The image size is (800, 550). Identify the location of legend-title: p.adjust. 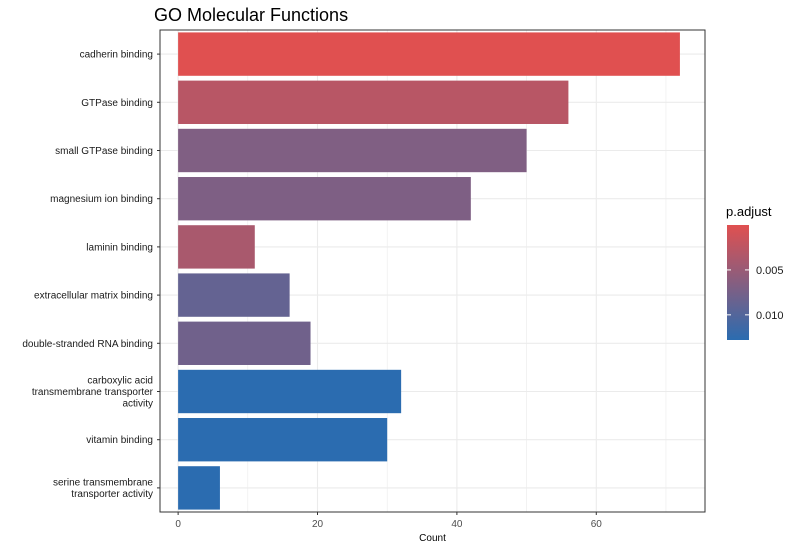
(749, 211).